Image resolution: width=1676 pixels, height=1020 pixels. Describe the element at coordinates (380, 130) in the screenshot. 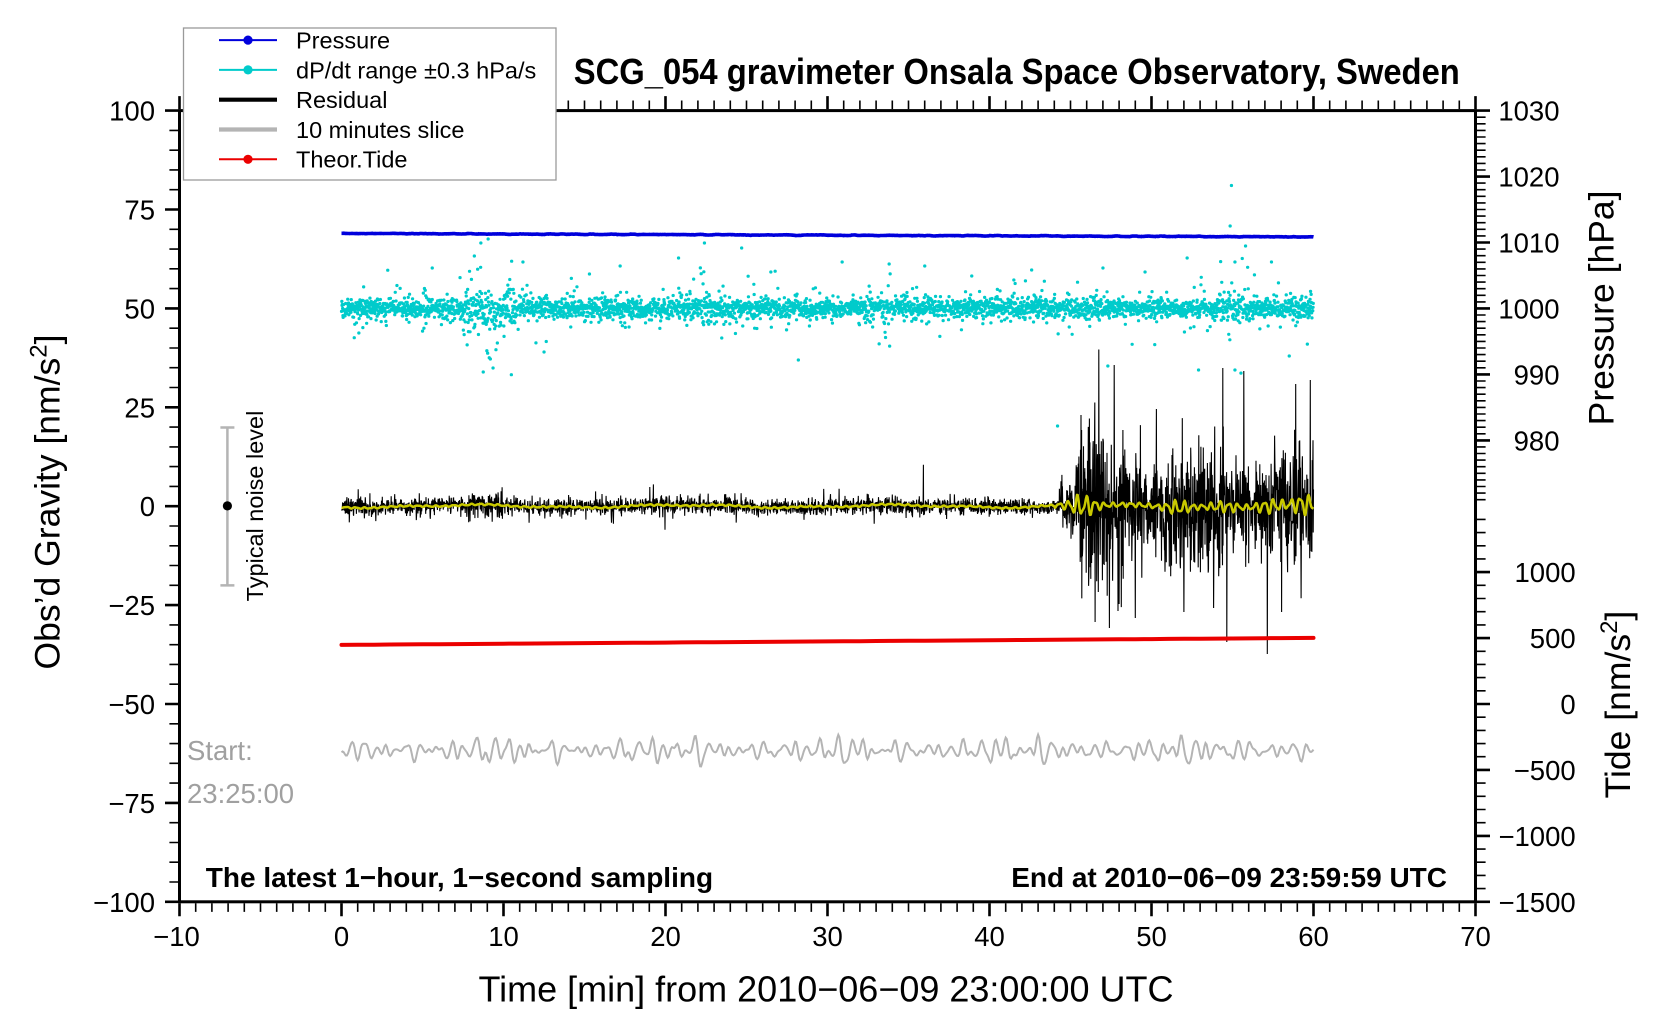

I see `svg-text: 10 minutes slice` at that location.